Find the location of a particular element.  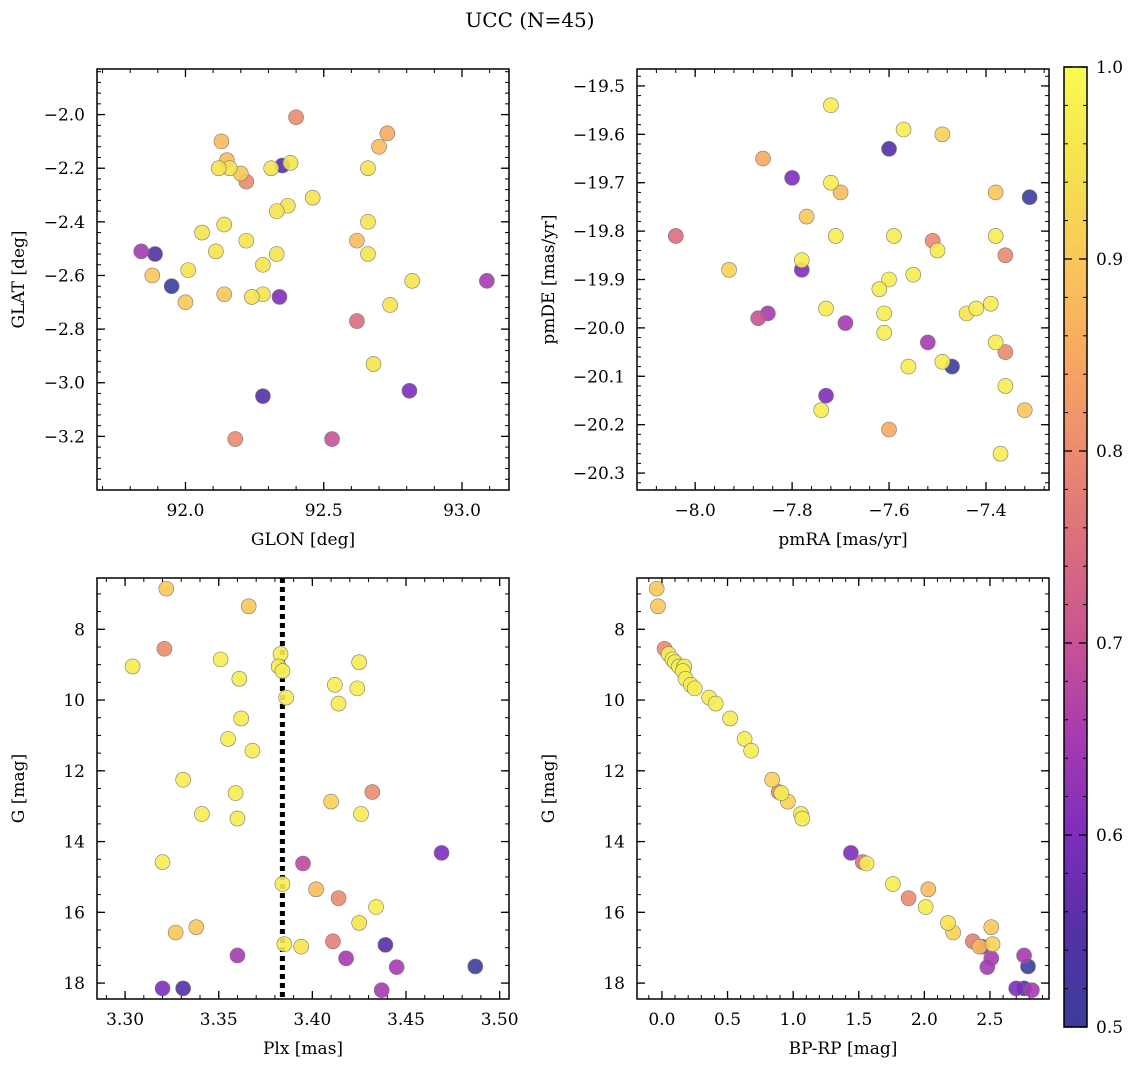

colorbar-tick-label: 0.8 is located at coordinates (1109, 452).